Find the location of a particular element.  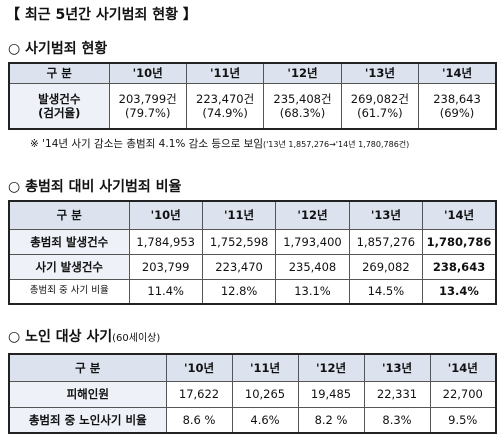

cell-line: (68.3%) is located at coordinates (302, 112).